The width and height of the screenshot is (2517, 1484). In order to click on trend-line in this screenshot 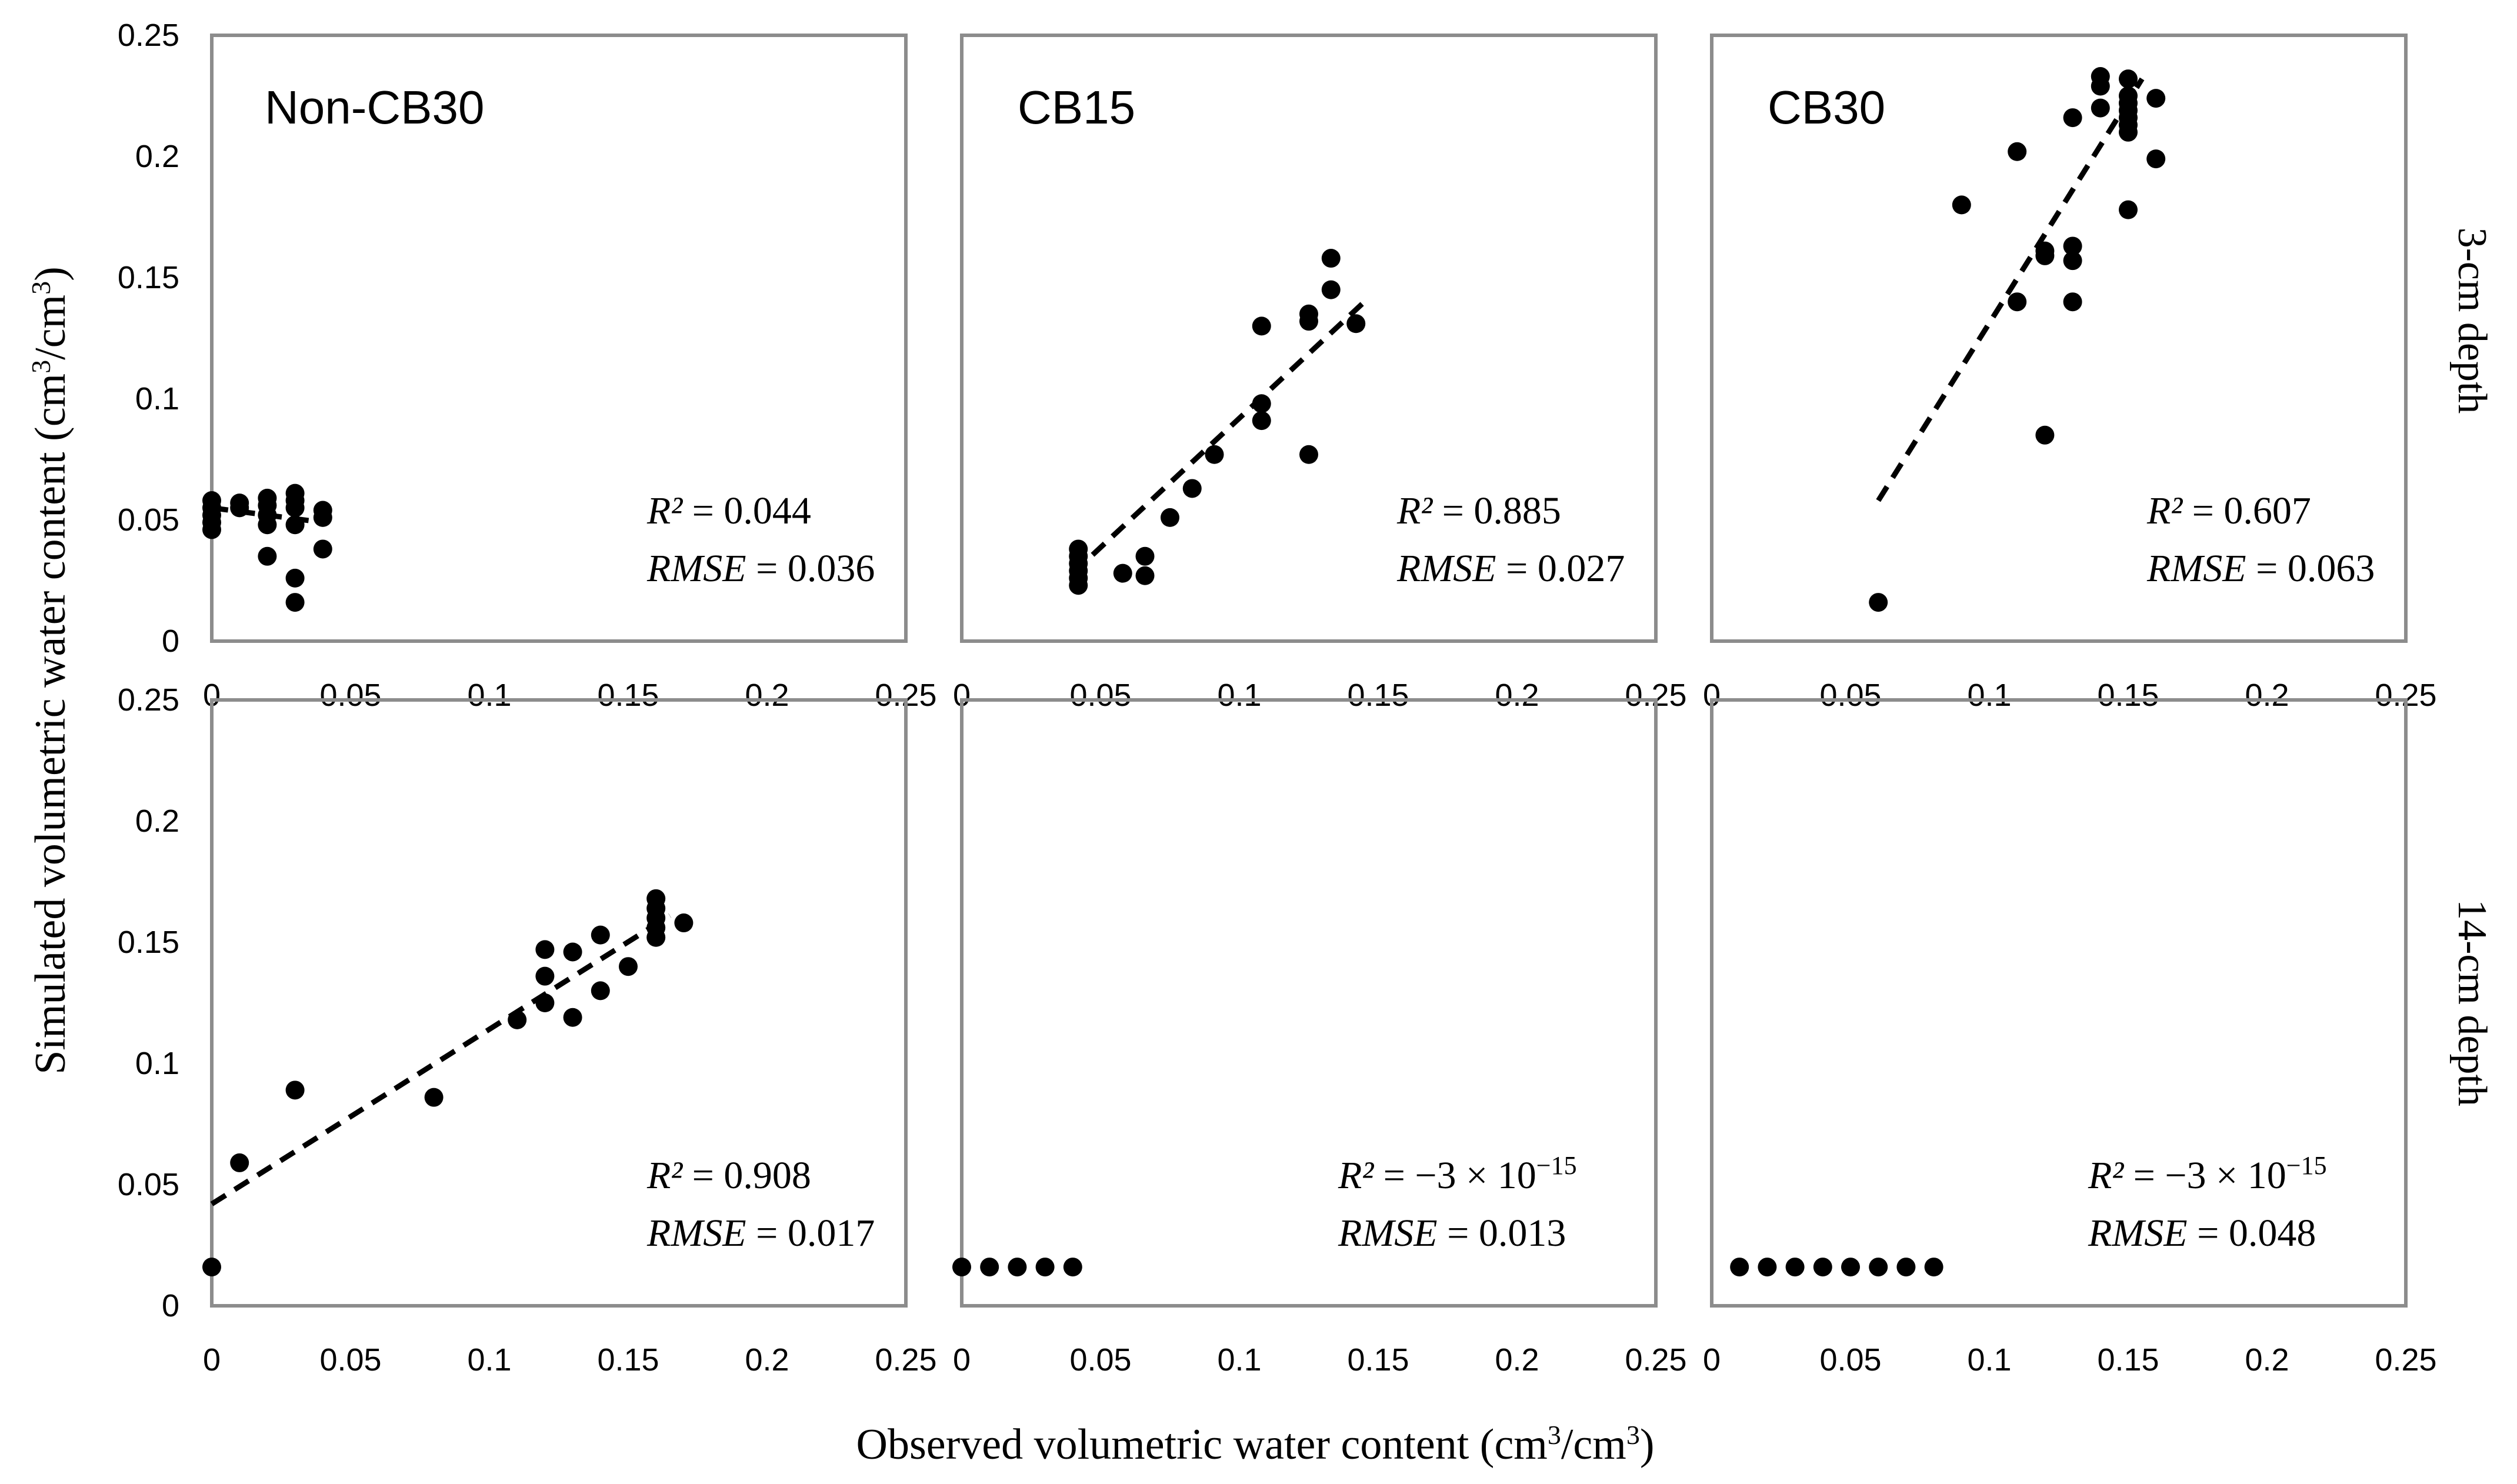, I will do `click(1219, 437)`.